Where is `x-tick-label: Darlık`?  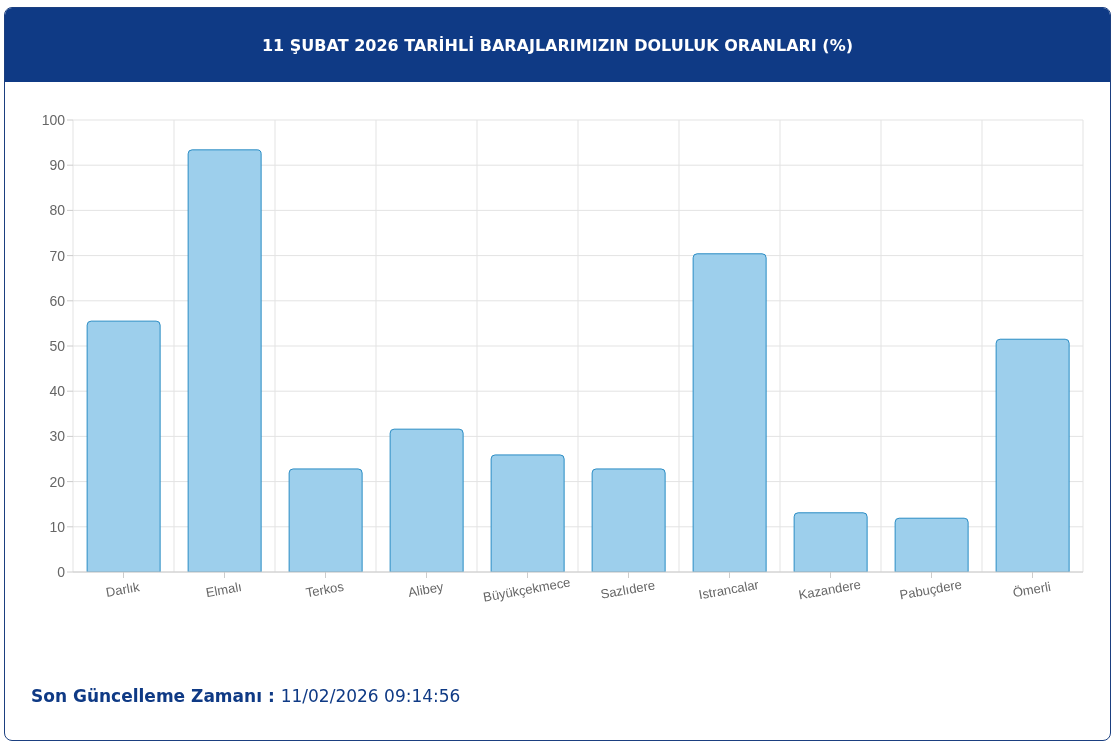
x-tick-label: Darlık is located at coordinates (123, 589).